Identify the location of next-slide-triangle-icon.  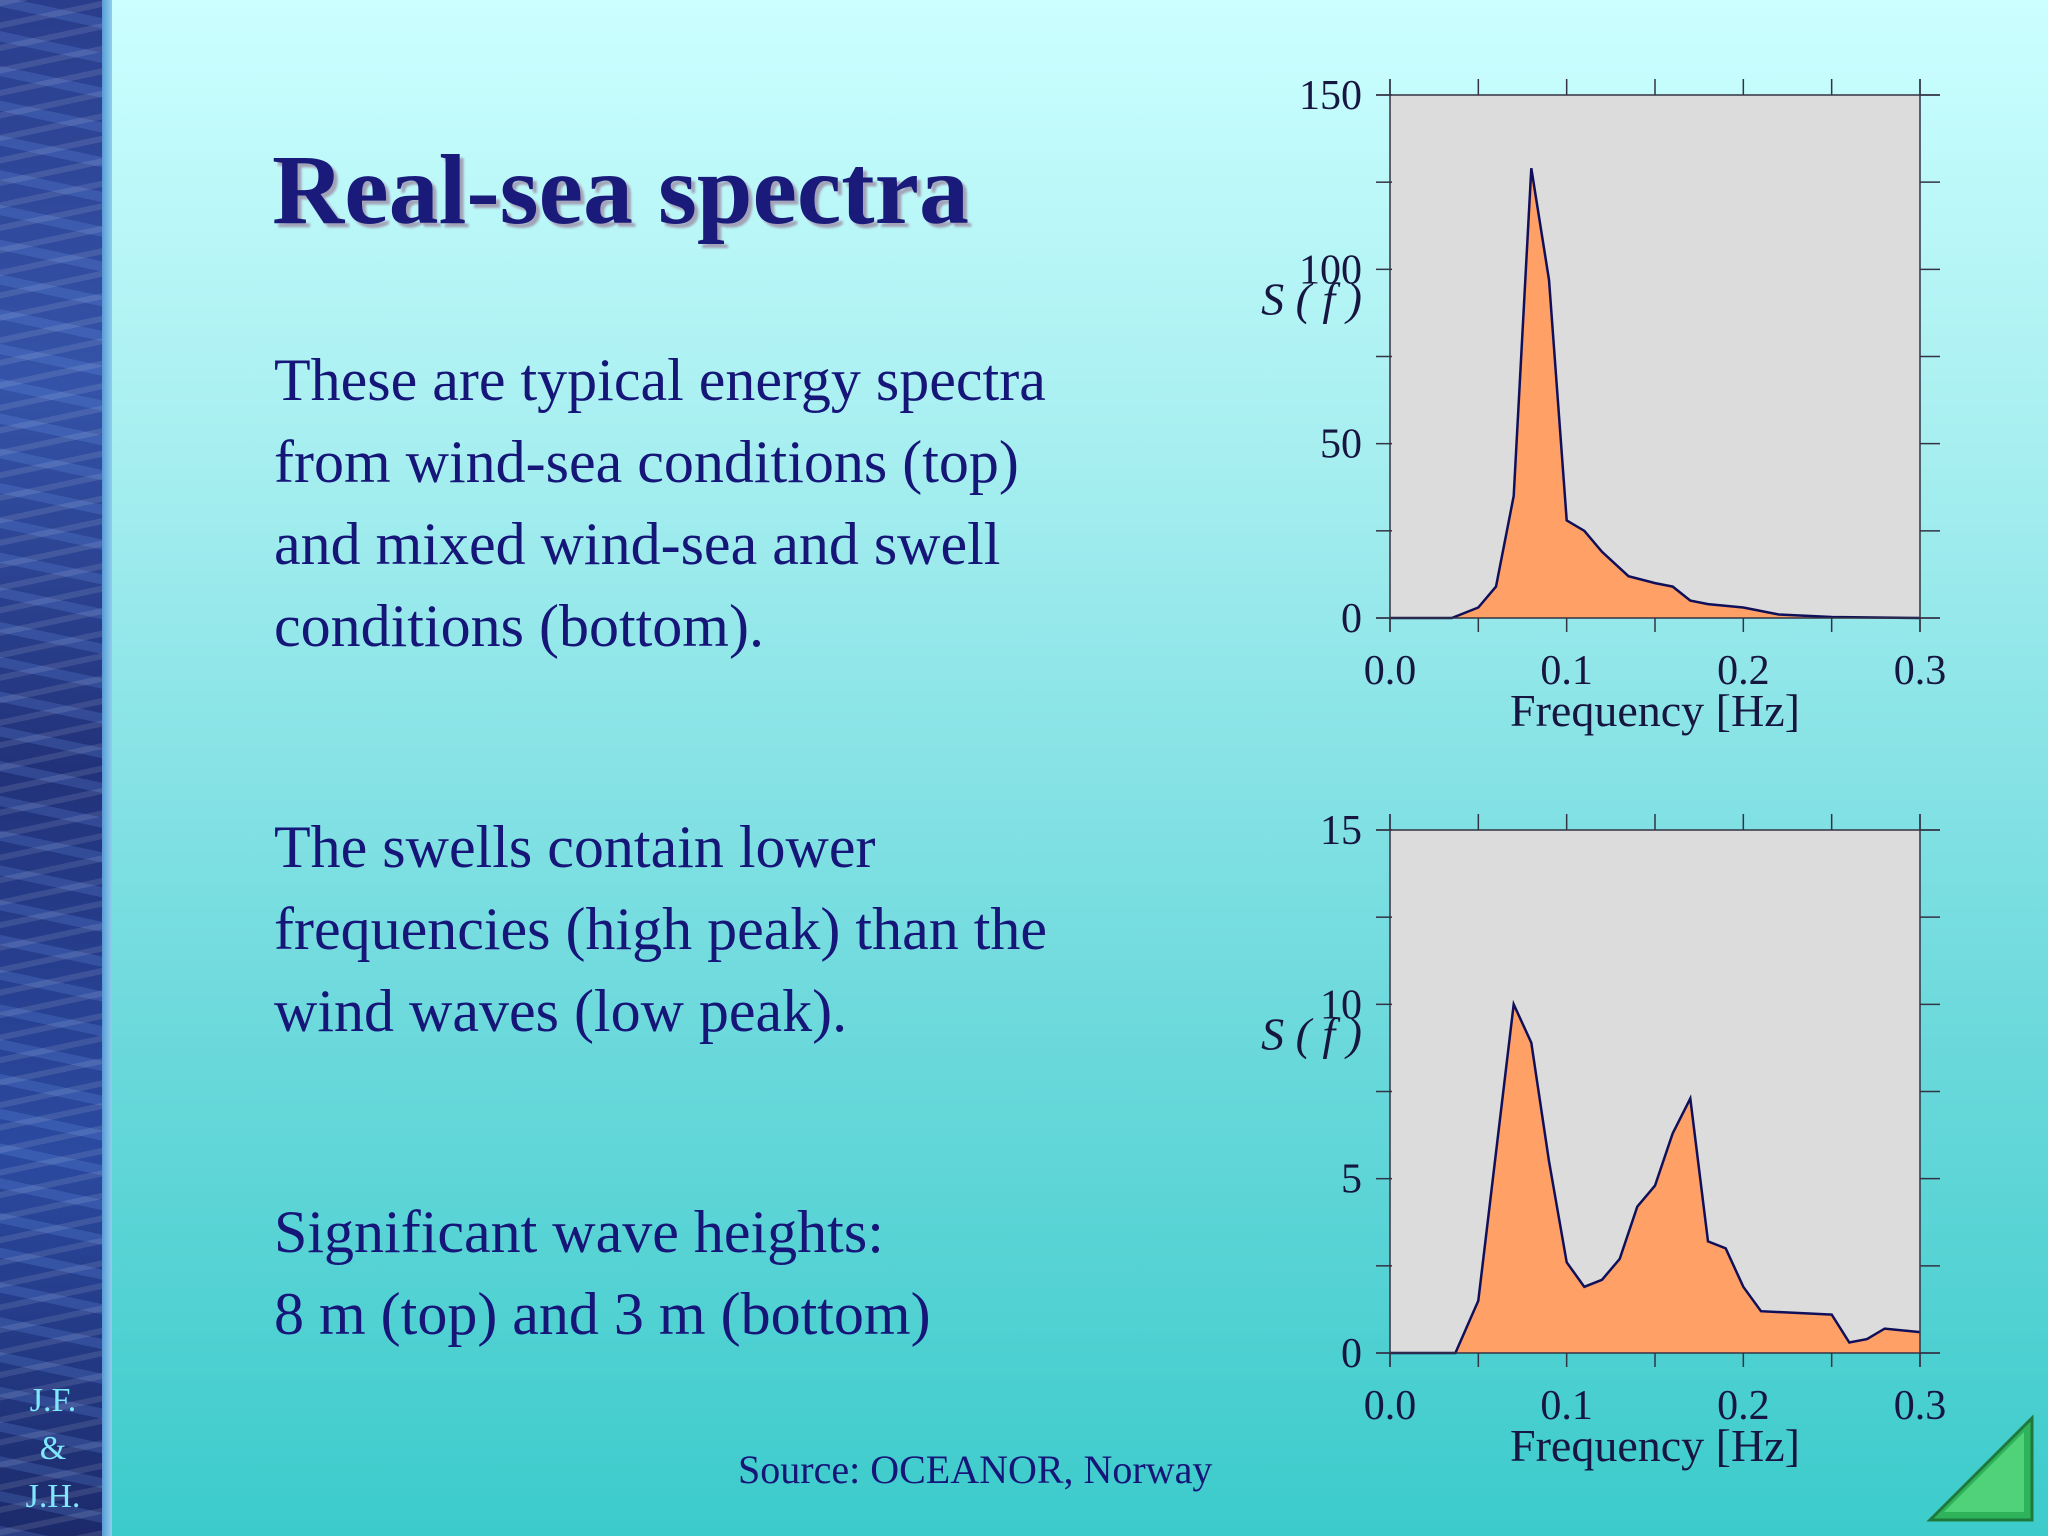
(1981, 1469).